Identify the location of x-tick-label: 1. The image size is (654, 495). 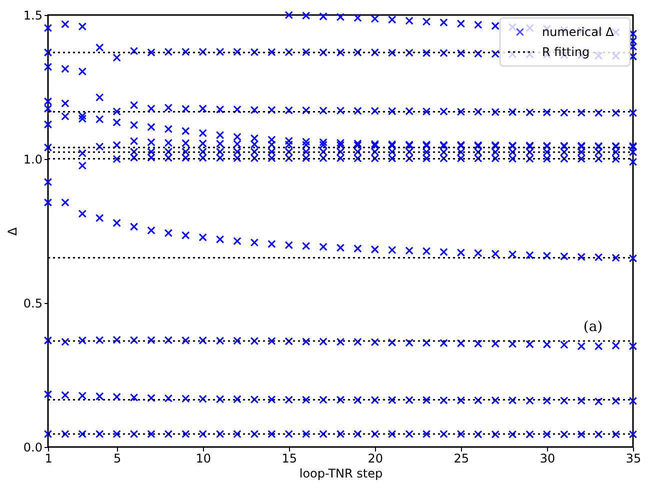
(48, 459).